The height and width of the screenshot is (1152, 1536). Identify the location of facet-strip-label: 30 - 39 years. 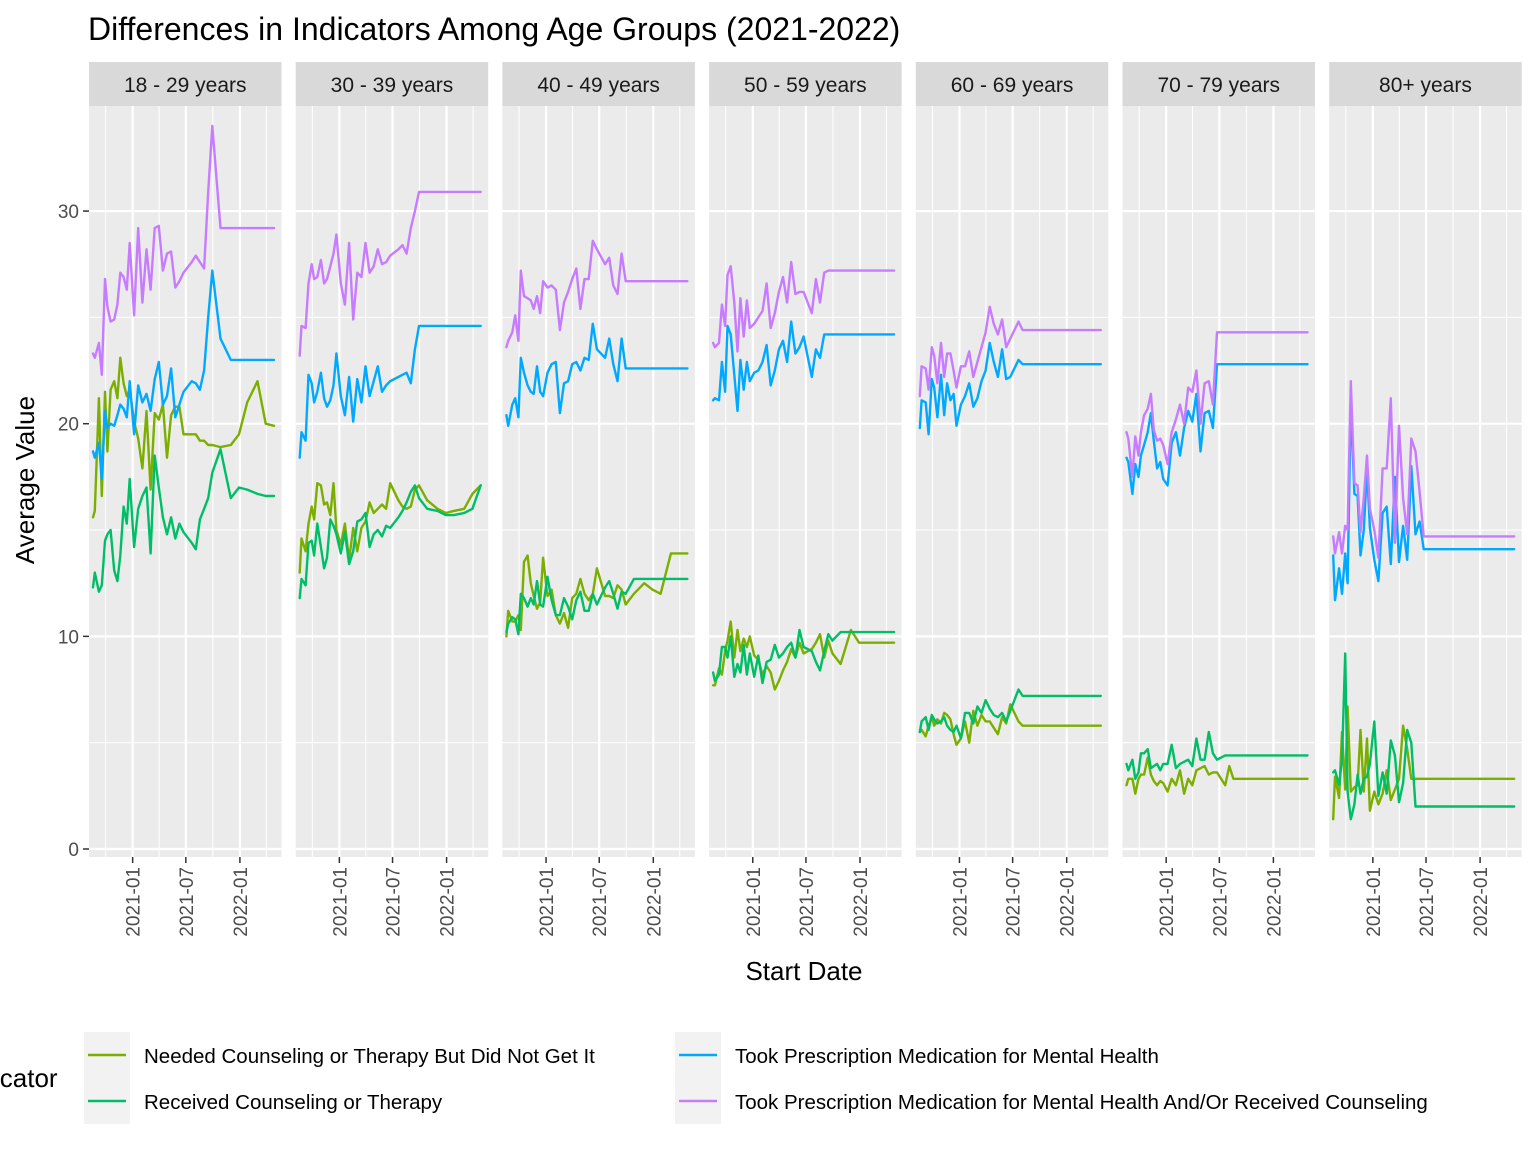
(392, 85).